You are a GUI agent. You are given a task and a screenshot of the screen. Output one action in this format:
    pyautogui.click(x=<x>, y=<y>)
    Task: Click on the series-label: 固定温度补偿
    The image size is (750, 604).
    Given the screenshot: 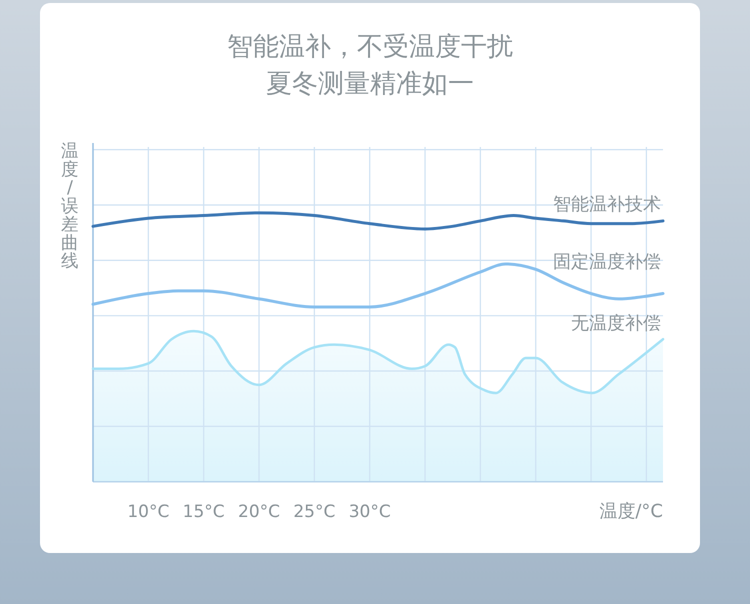 What is the action you would take?
    pyautogui.click(x=607, y=262)
    